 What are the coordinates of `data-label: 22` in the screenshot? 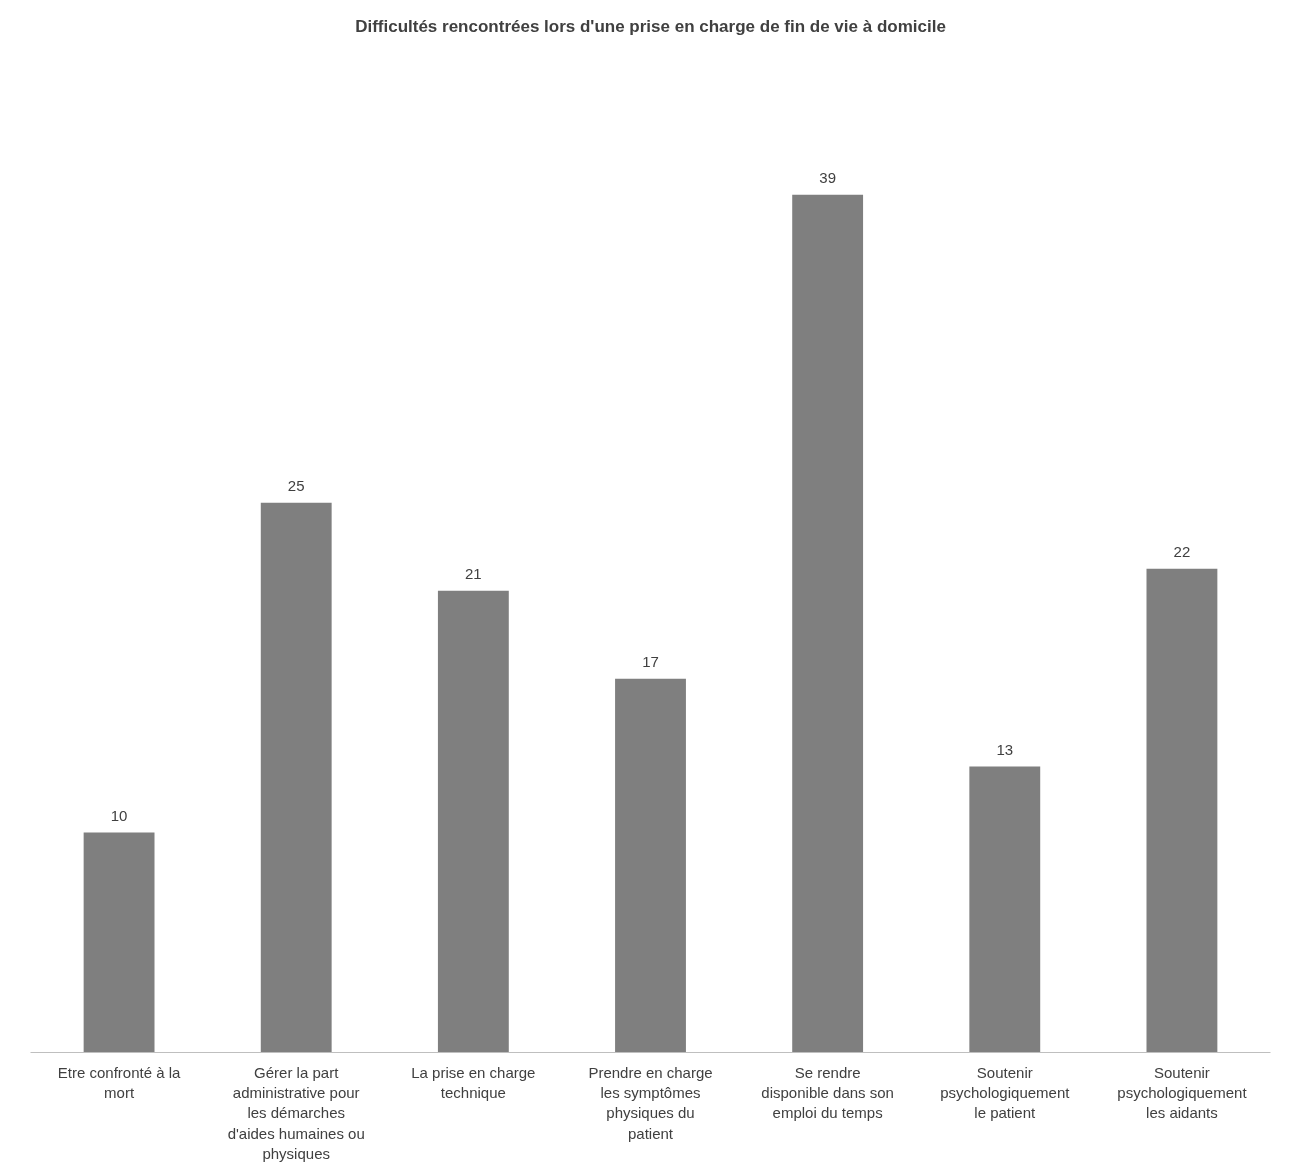 It's located at (1182, 551).